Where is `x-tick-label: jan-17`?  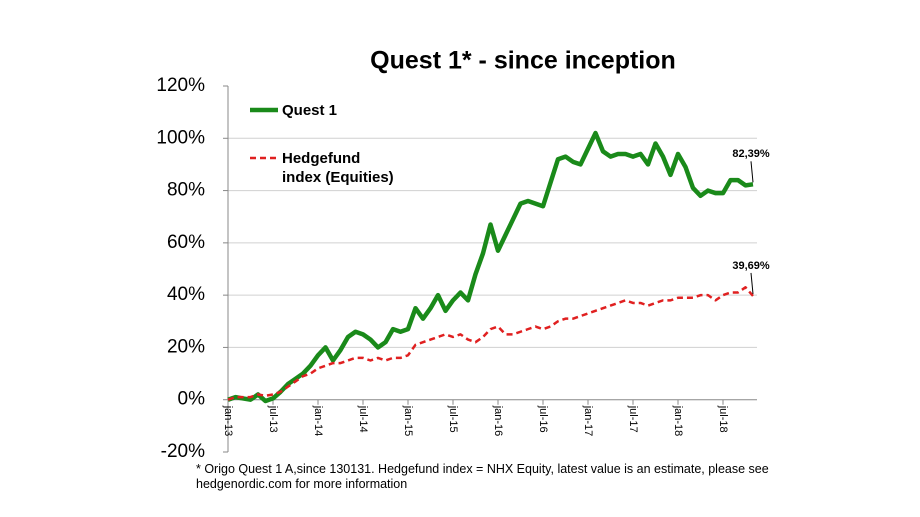 x-tick-label: jan-17 is located at coordinates (588, 421).